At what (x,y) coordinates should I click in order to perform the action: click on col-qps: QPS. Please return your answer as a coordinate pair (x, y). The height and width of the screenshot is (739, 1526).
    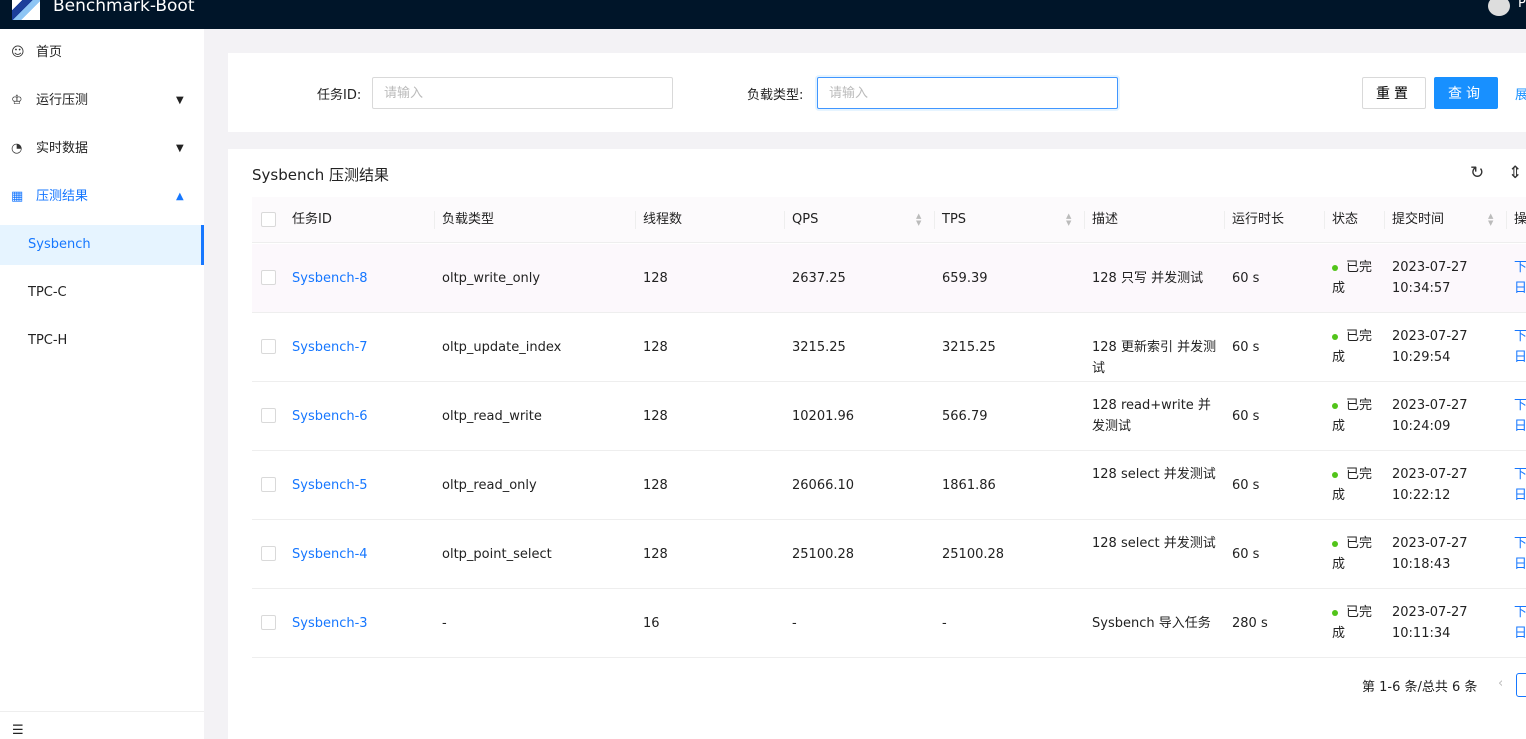
    Looking at the image, I should click on (800, 220).